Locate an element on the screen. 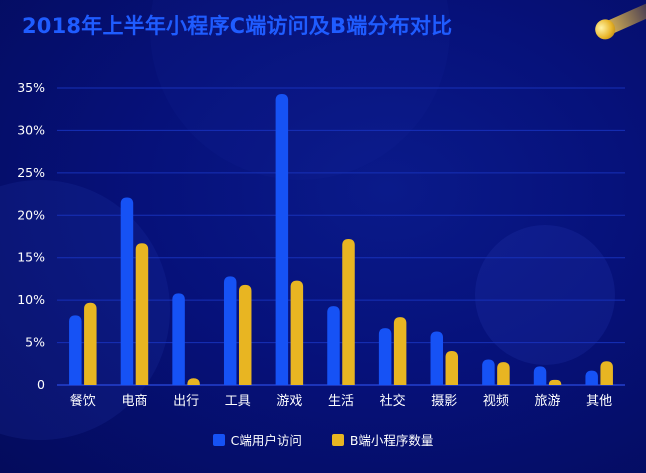 The width and height of the screenshot is (646, 473). y-tick-label: 35% is located at coordinates (31, 87).